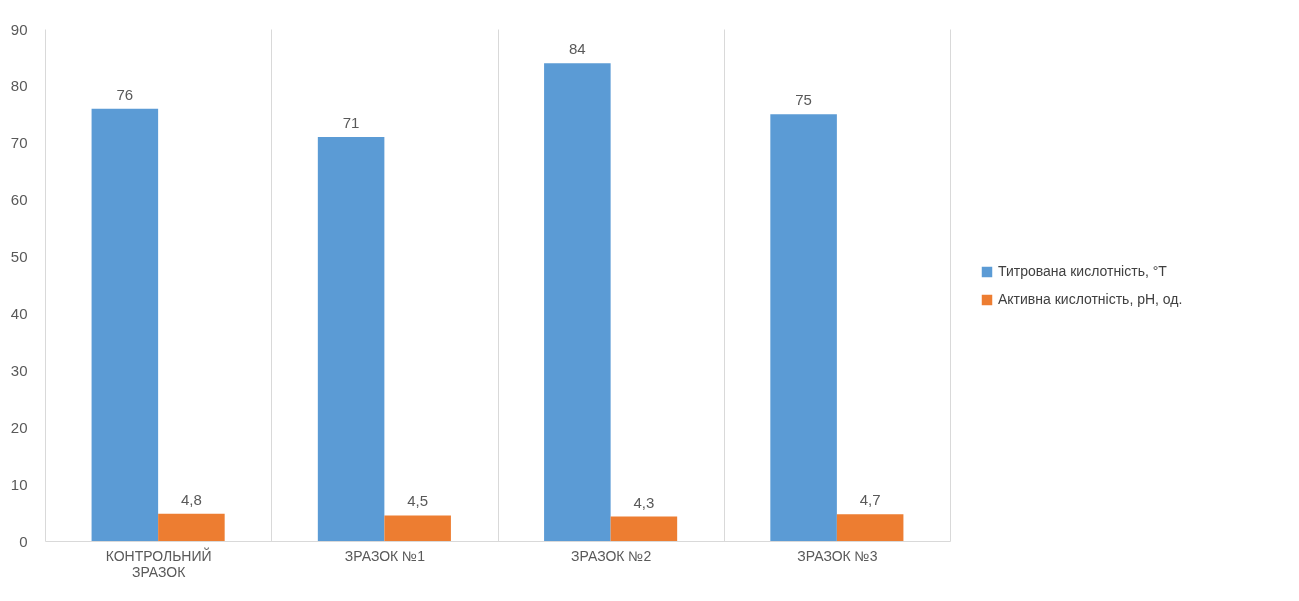 This screenshot has width=1299, height=601. What do you see at coordinates (644, 502) in the screenshot?
I see `data-label: 4,3` at bounding box center [644, 502].